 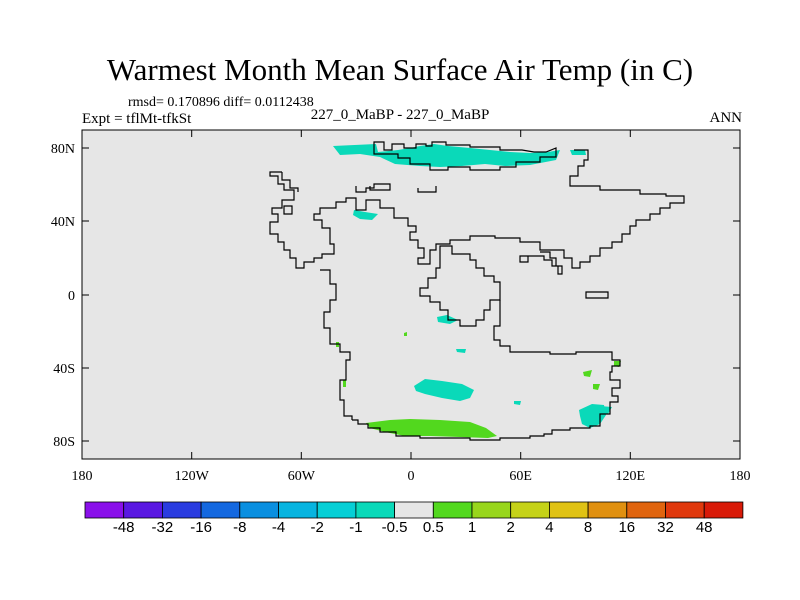 What do you see at coordinates (726, 118) in the screenshot?
I see `season-label: ANN` at bounding box center [726, 118].